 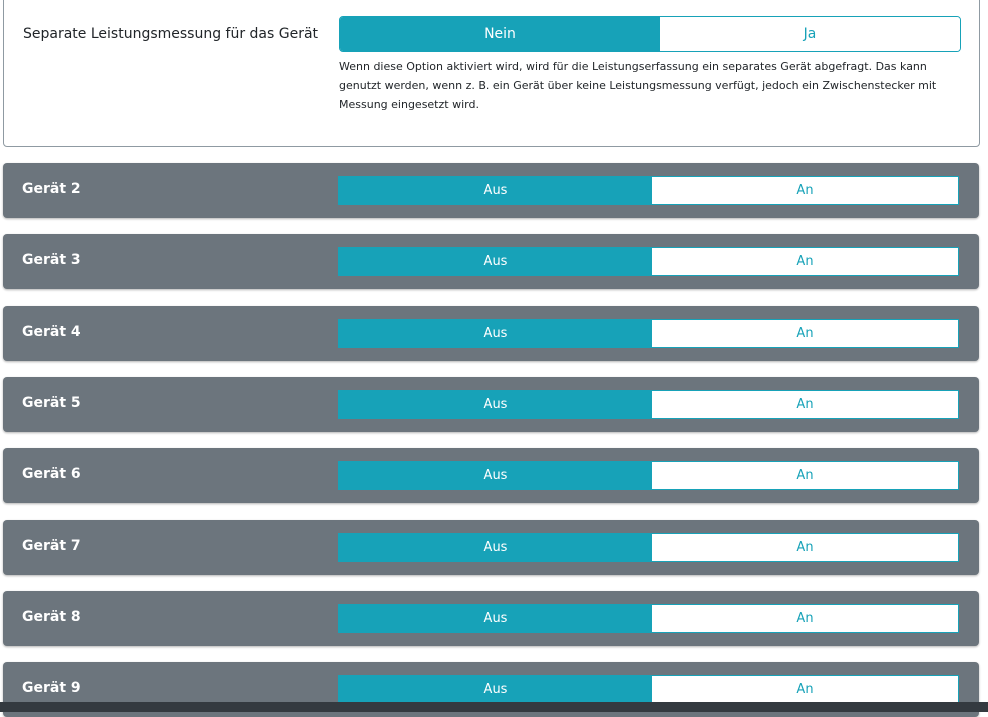 What do you see at coordinates (810, 34) in the screenshot?
I see `ja-button: Ja` at bounding box center [810, 34].